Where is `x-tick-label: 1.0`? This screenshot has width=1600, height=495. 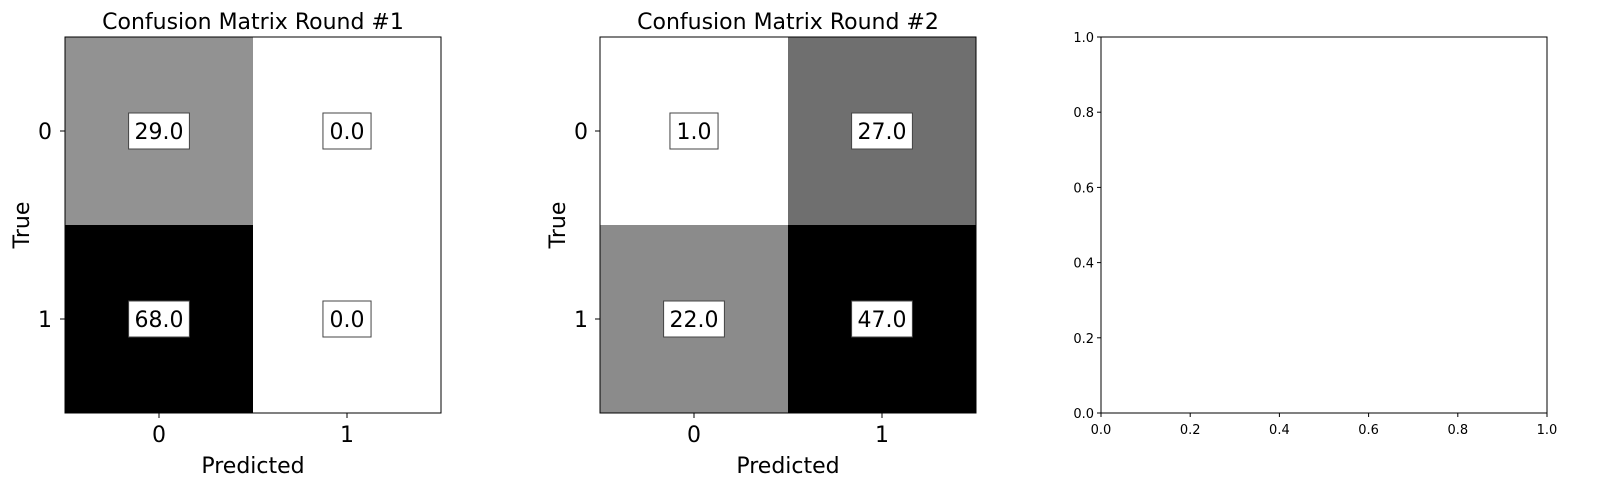 x-tick-label: 1.0 is located at coordinates (1547, 430).